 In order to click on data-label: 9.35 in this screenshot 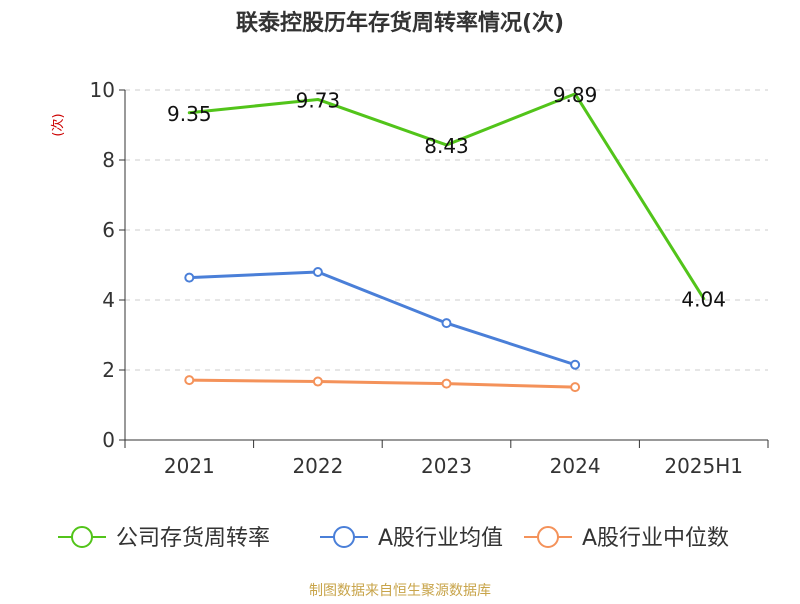, I will do `click(189, 114)`.